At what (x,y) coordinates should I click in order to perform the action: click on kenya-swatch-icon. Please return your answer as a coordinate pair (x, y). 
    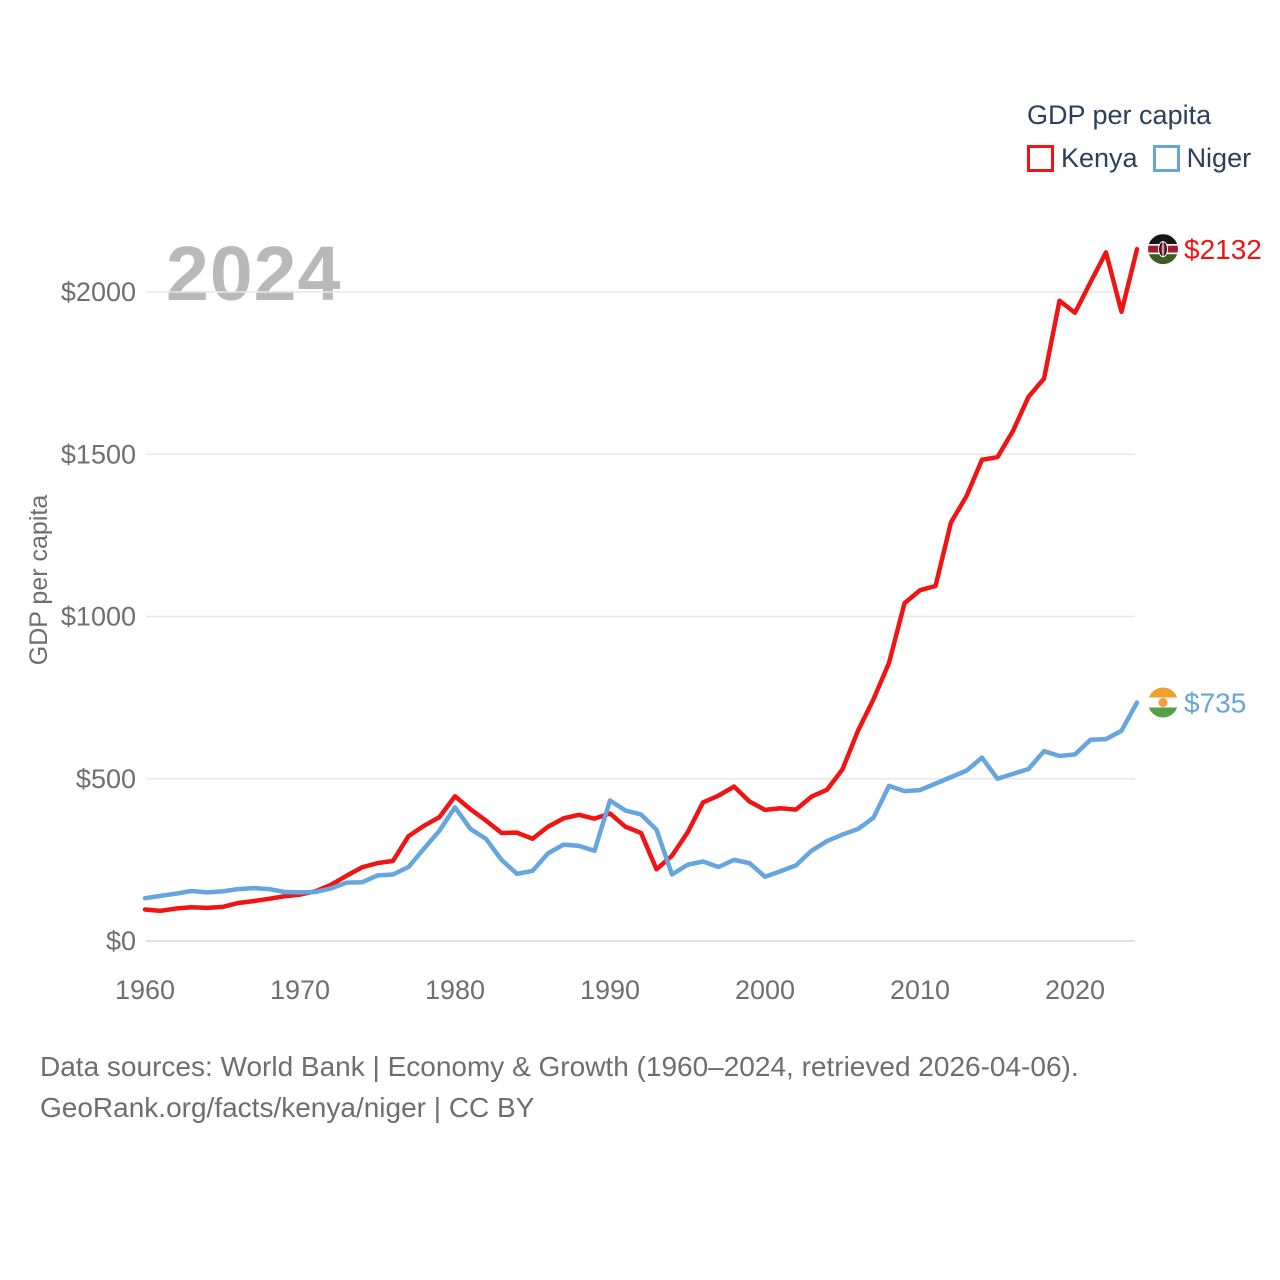
    Looking at the image, I should click on (1040, 158).